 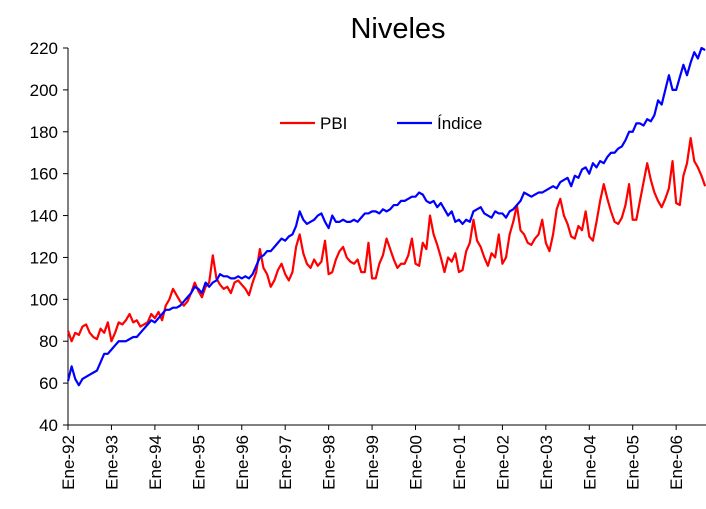 What do you see at coordinates (676, 462) in the screenshot?
I see `x-tick-label: Ene-06` at bounding box center [676, 462].